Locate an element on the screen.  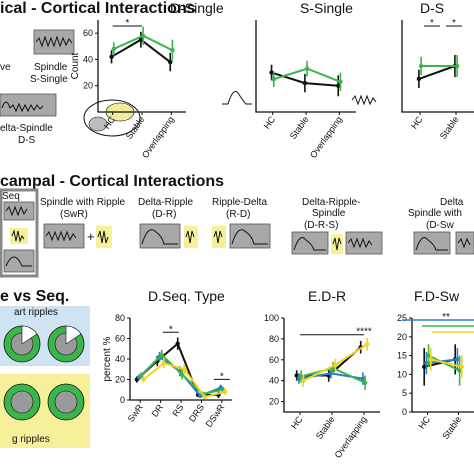
chart-3-axes is located at coordinates (437, 66).